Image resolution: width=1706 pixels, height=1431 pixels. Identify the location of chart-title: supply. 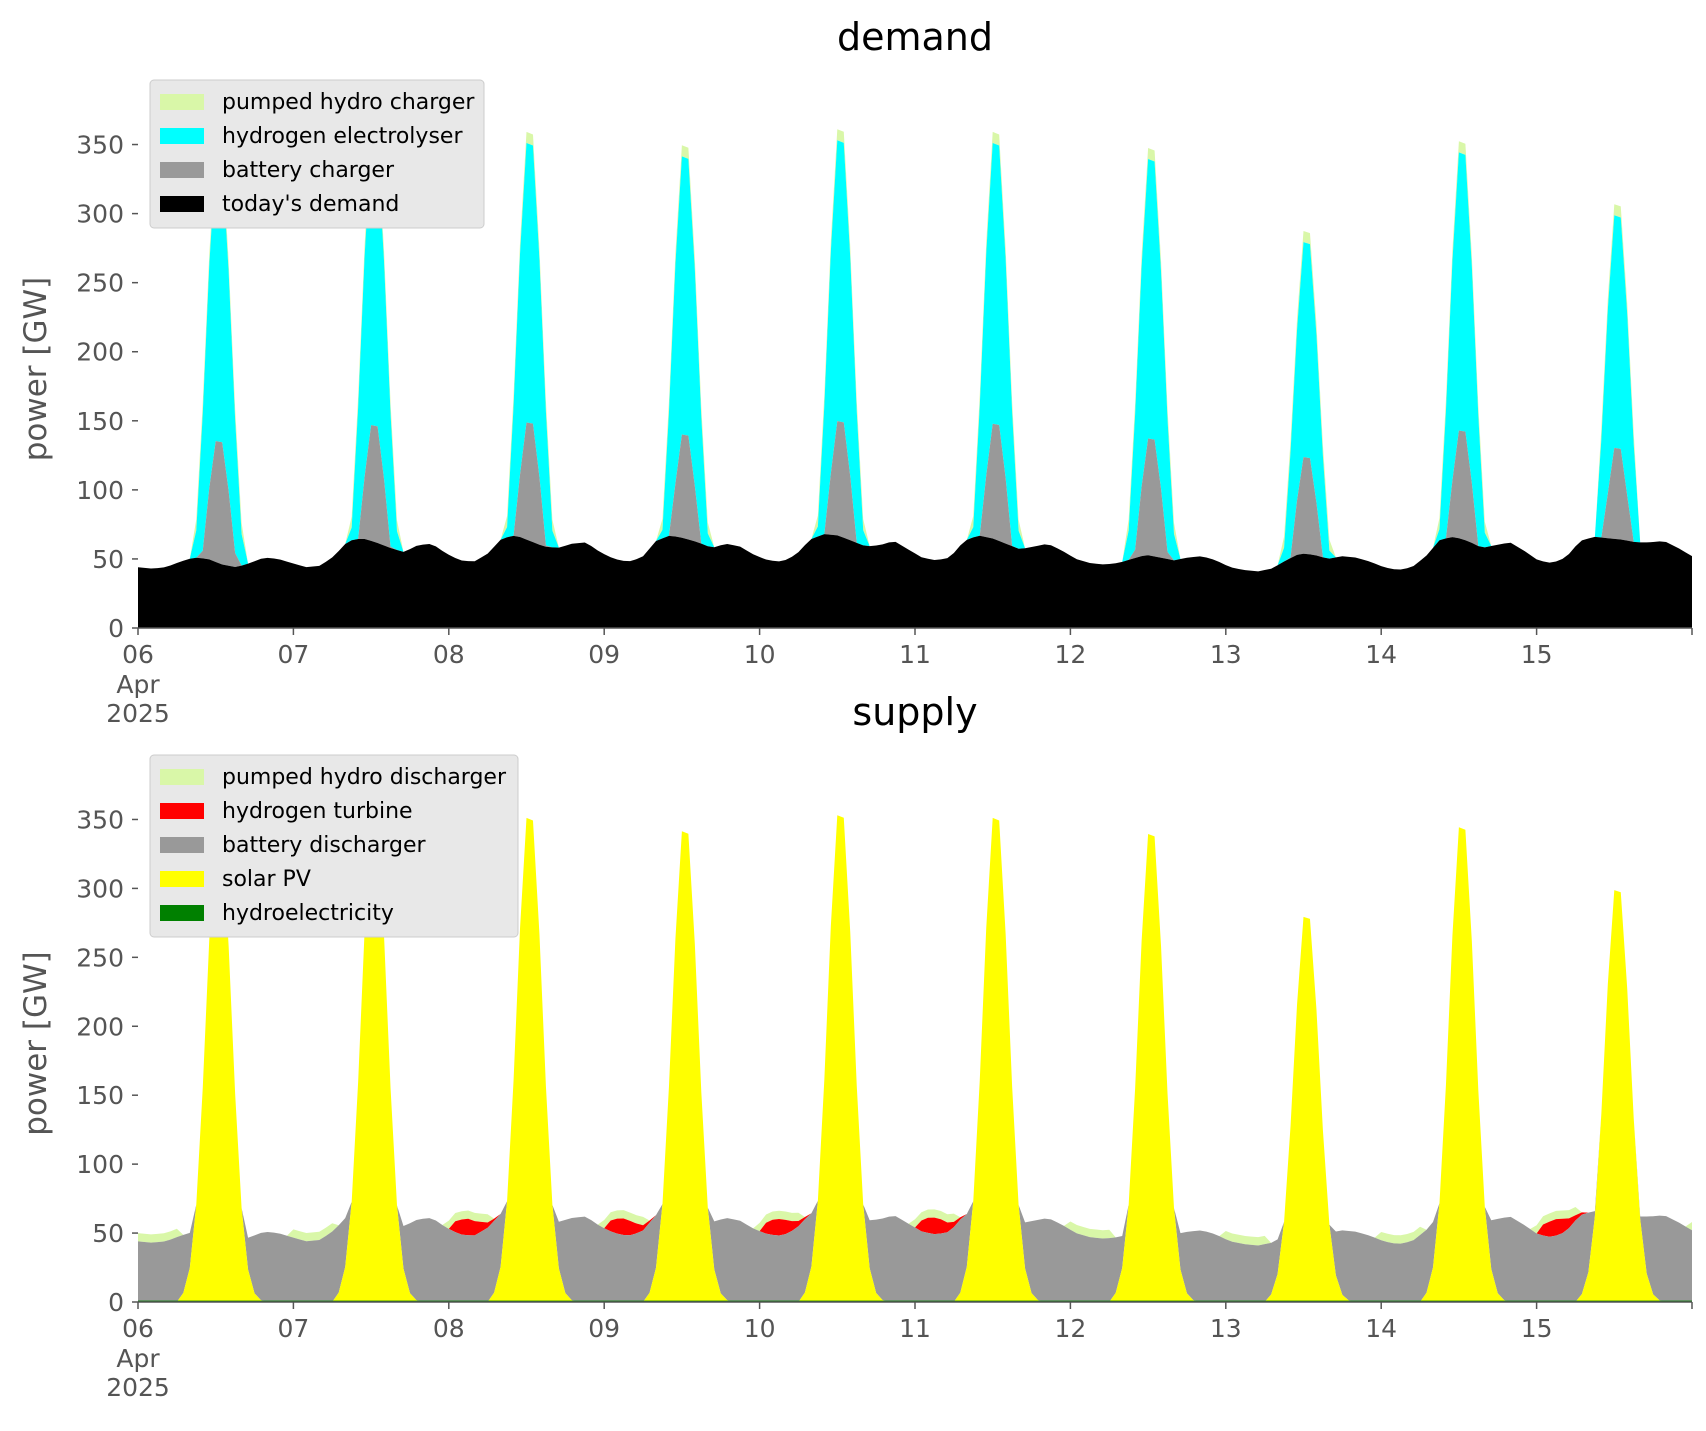
(914, 712).